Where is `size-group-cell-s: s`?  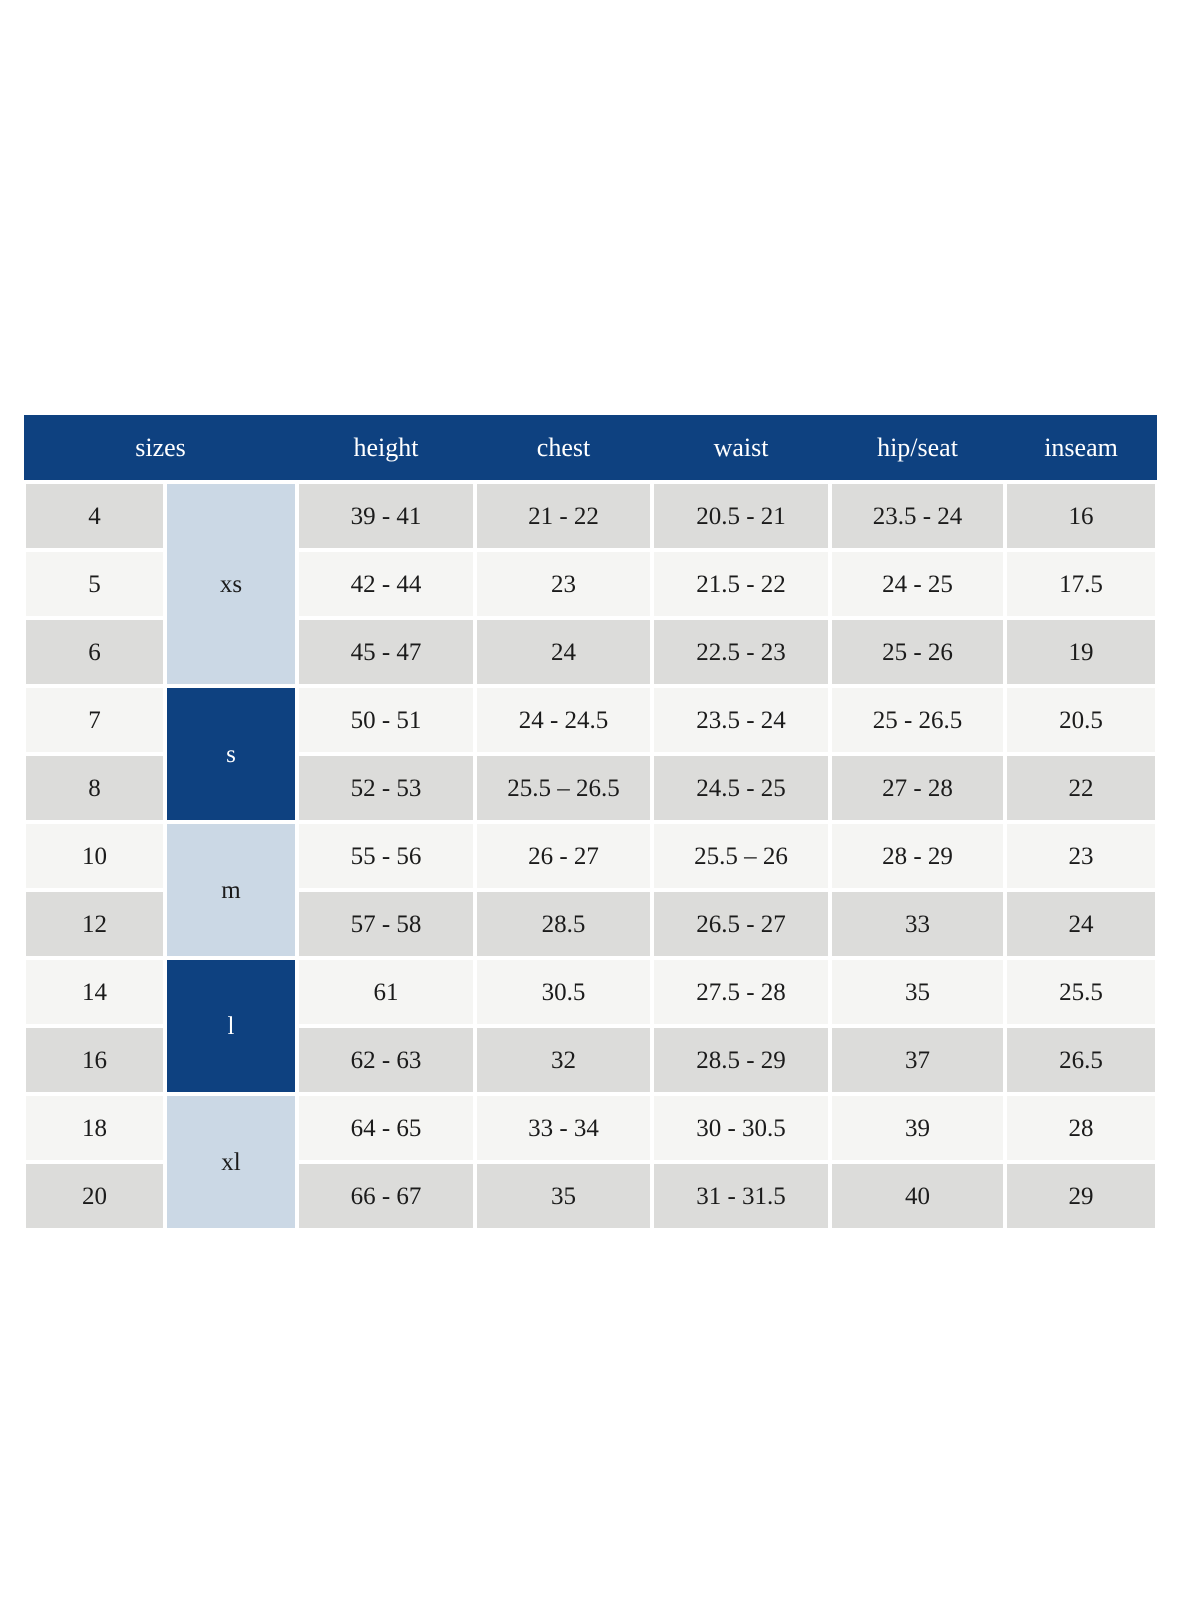
size-group-cell-s: s is located at coordinates (231, 754).